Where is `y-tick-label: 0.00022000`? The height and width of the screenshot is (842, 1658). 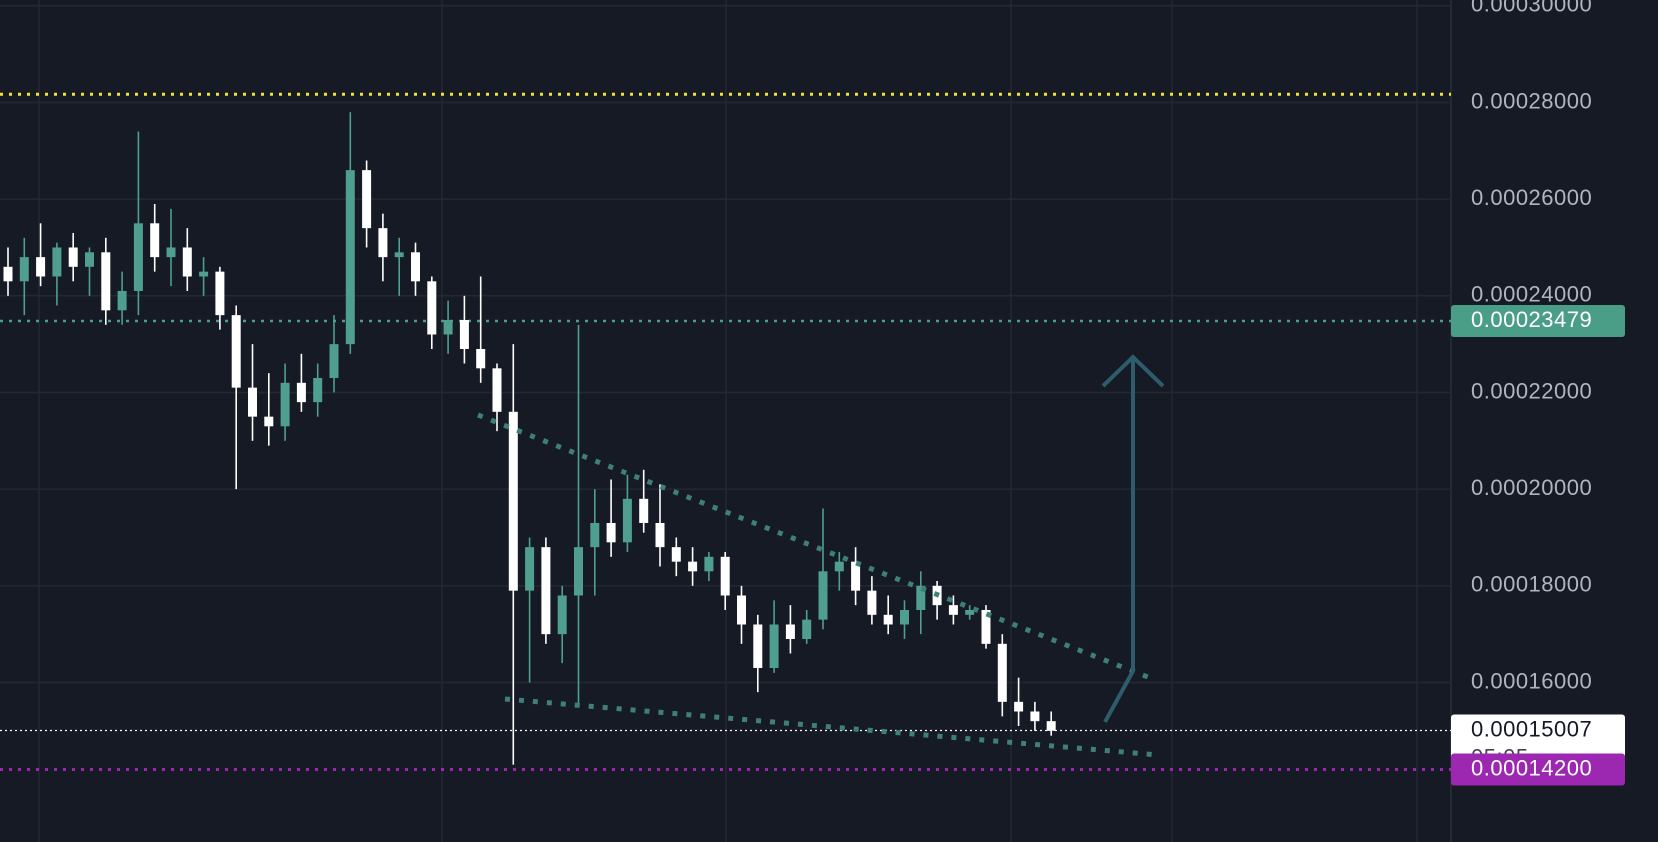
y-tick-label: 0.00022000 is located at coordinates (1531, 390).